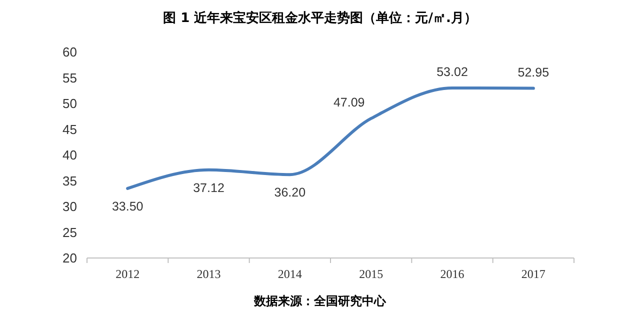 The image size is (640, 320). What do you see at coordinates (69, 232) in the screenshot?
I see `y-tick-label: 25` at bounding box center [69, 232].